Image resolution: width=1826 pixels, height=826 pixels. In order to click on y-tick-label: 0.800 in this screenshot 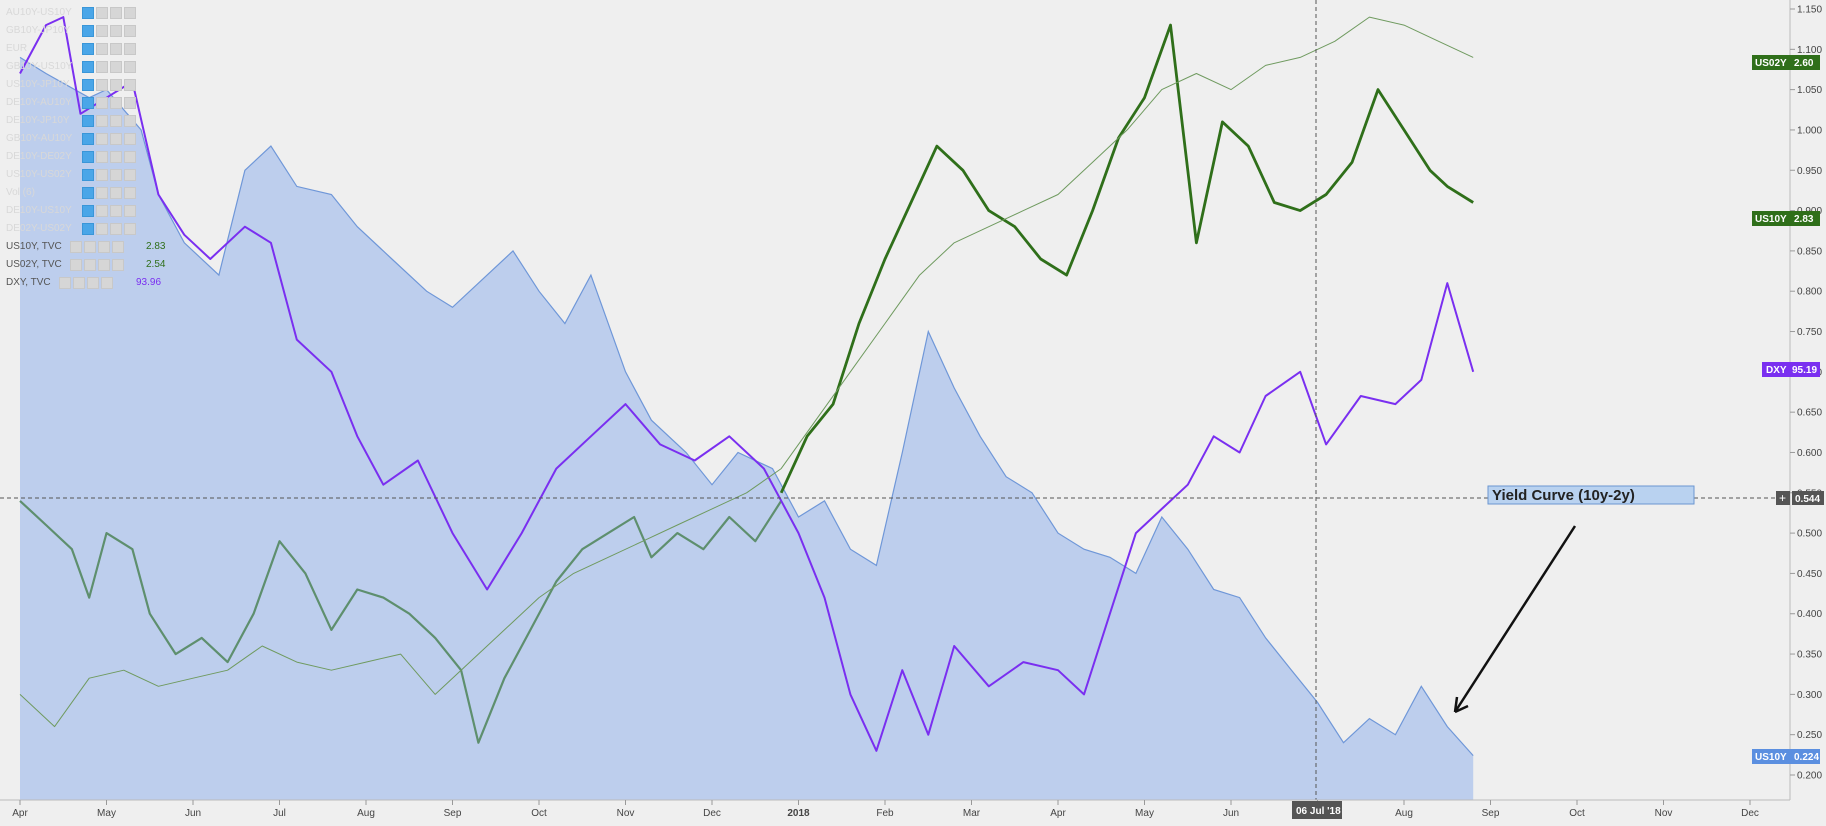, I will do `click(1809, 292)`.